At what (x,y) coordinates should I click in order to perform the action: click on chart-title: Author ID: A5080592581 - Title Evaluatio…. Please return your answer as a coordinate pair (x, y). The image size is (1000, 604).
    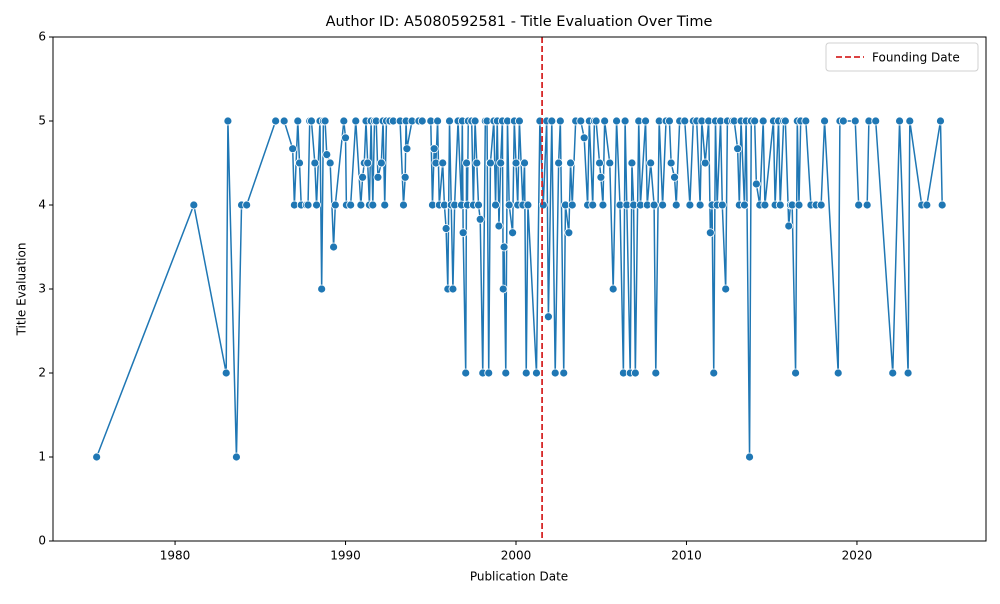
    Looking at the image, I should click on (519, 22).